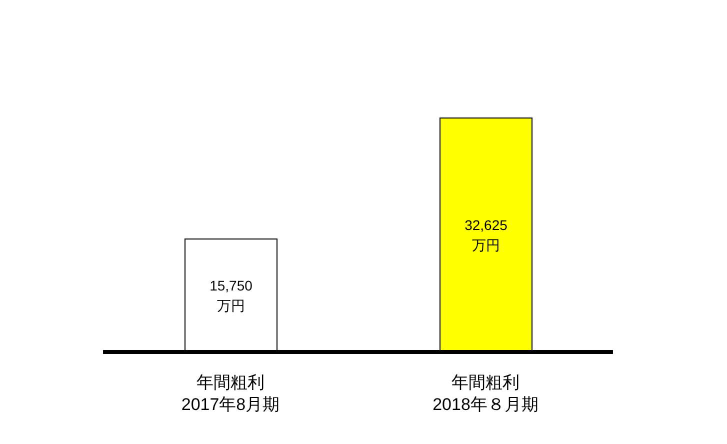 The image size is (727, 444). Describe the element at coordinates (230, 393) in the screenshot. I see `x-tick-label: 年間粗利 2017年8月期` at that location.